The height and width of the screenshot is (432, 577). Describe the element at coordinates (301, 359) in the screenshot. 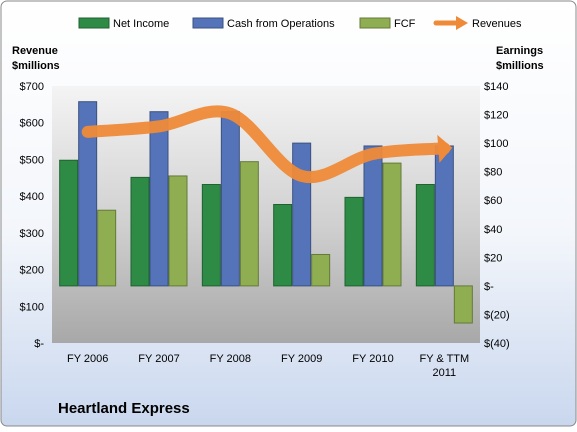

I see `category-label: FY 2009` at that location.